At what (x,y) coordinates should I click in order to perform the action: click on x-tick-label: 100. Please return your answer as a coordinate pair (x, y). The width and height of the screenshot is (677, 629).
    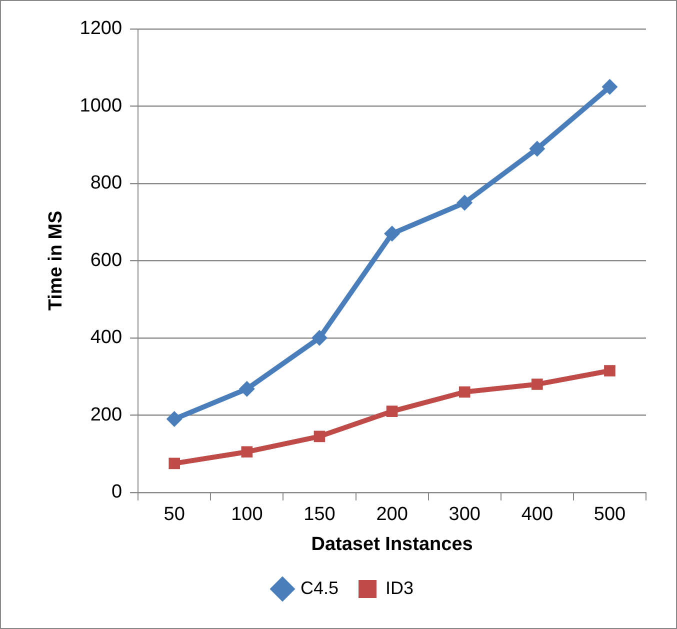
    Looking at the image, I should click on (247, 515).